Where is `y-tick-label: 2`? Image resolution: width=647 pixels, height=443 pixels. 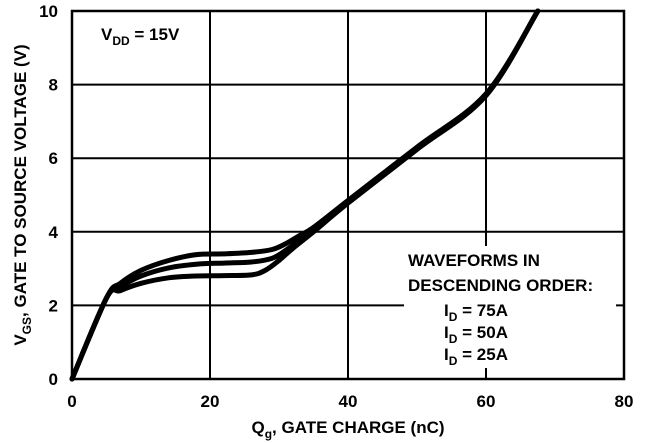
y-tick-label: 2 is located at coordinates (53, 305).